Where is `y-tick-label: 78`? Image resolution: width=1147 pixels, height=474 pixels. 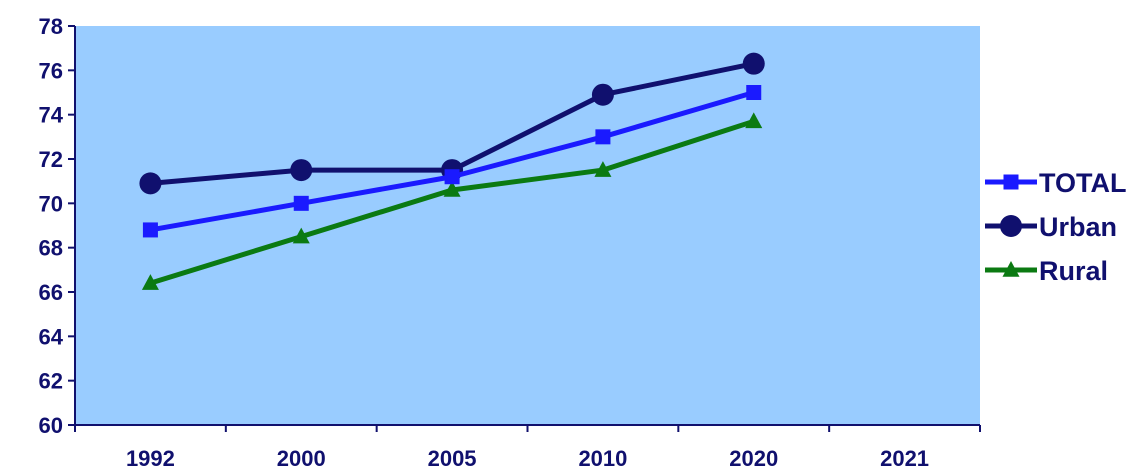 y-tick-label: 78 is located at coordinates (51, 26).